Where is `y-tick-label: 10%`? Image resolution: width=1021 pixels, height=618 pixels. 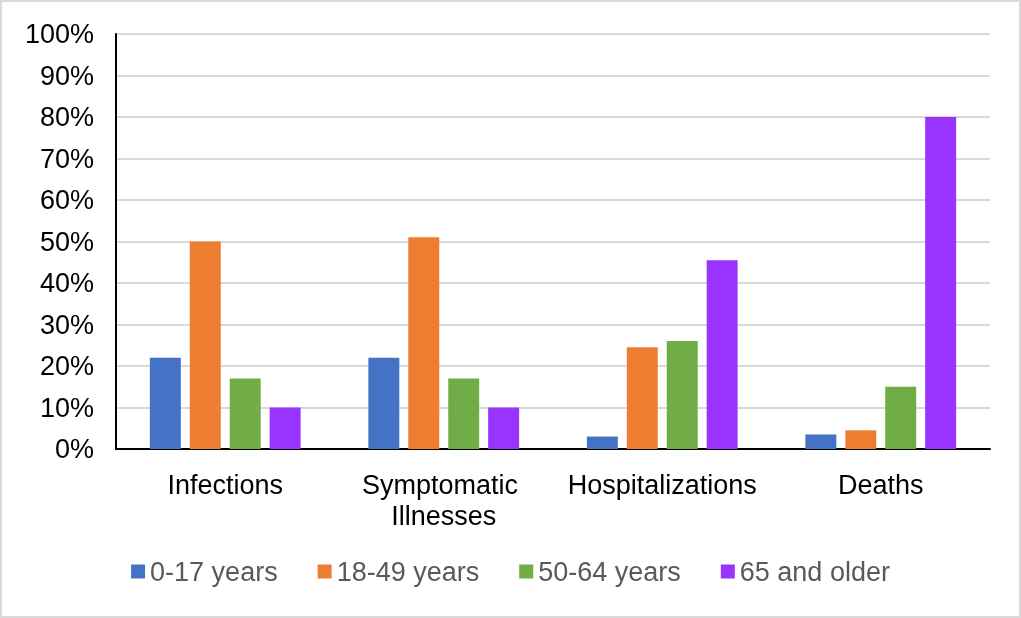 y-tick-label: 10% is located at coordinates (66, 407).